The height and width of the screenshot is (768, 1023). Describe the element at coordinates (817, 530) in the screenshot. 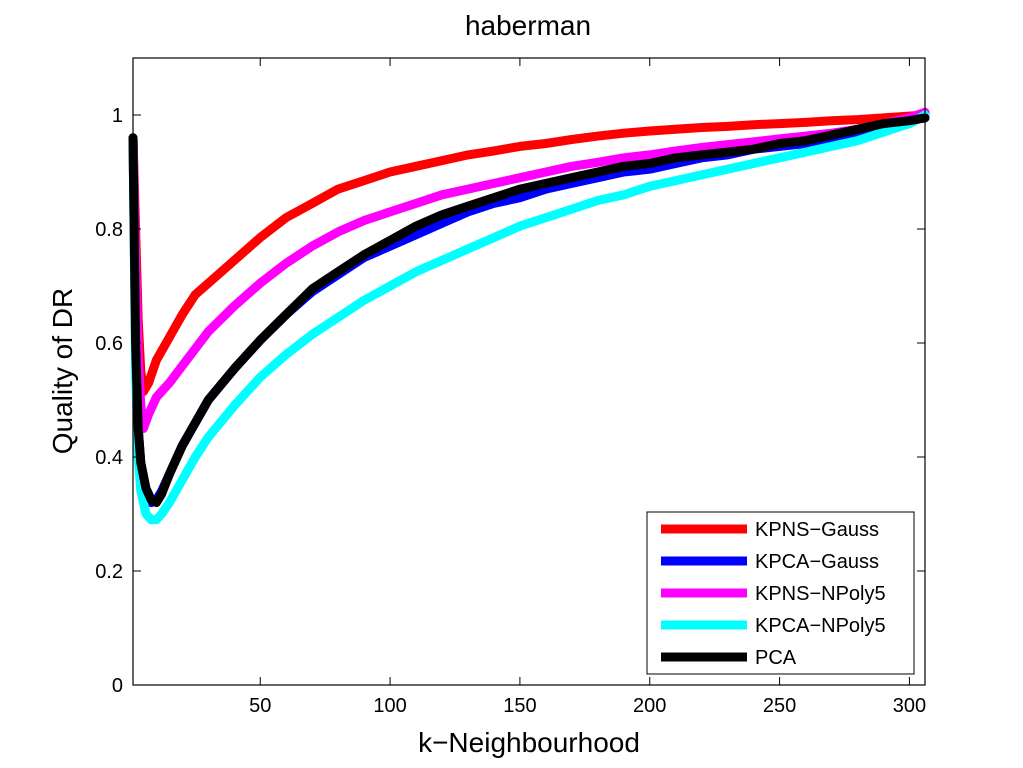

I see `legend-label-0: KPNS−Gauss` at that location.